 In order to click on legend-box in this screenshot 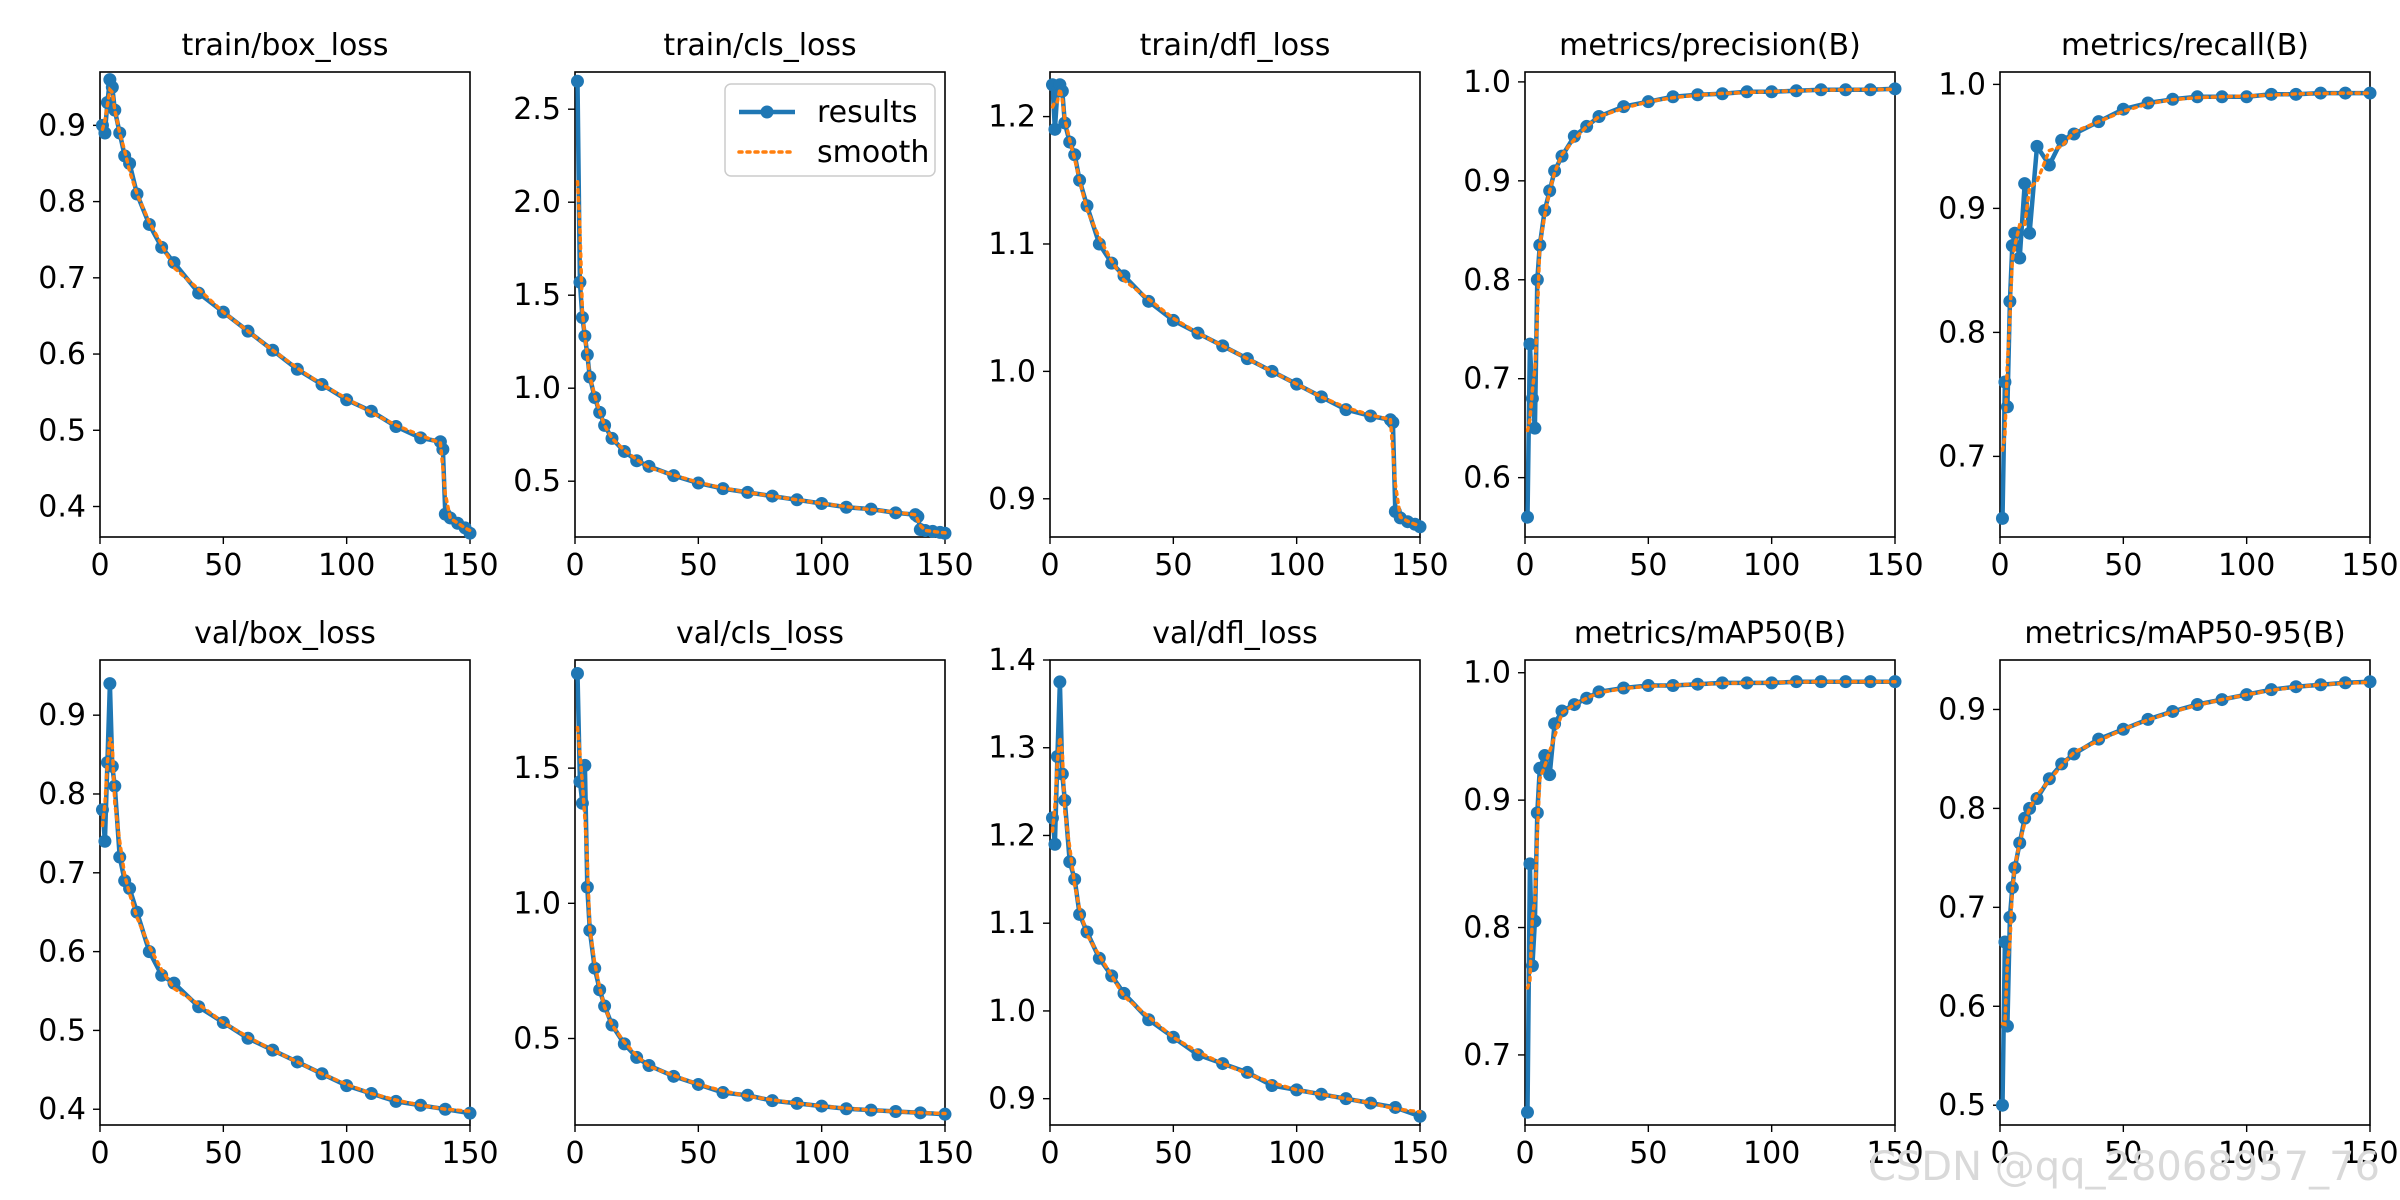, I will do `click(830, 130)`.